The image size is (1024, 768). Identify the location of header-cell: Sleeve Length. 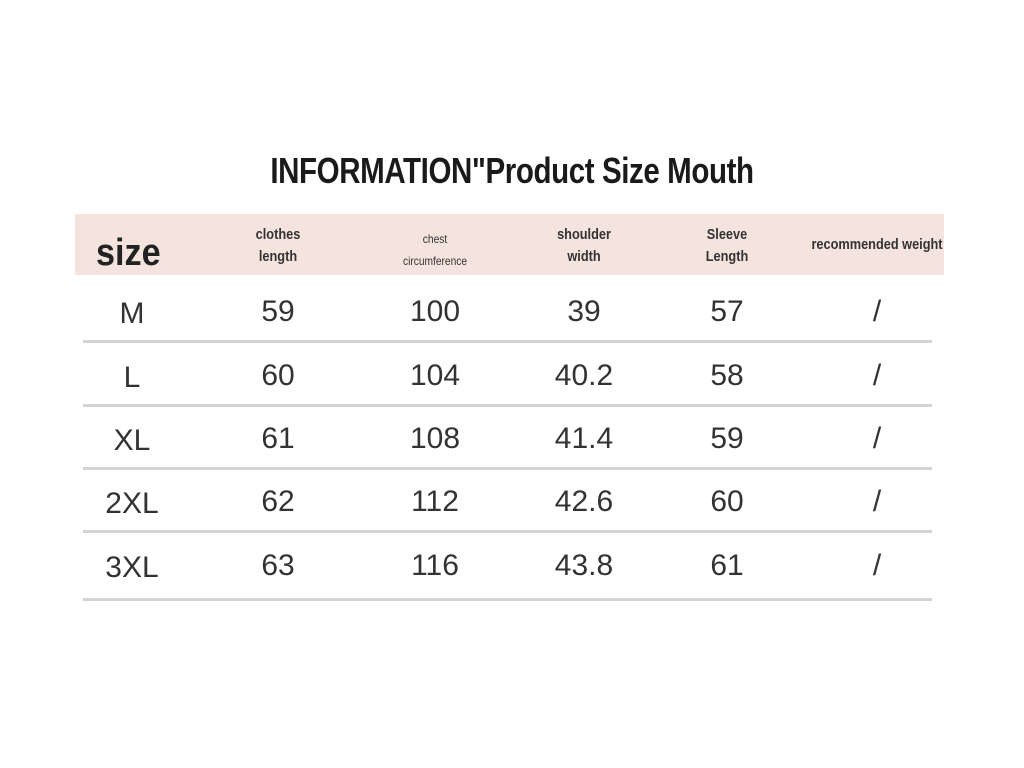
(727, 245).